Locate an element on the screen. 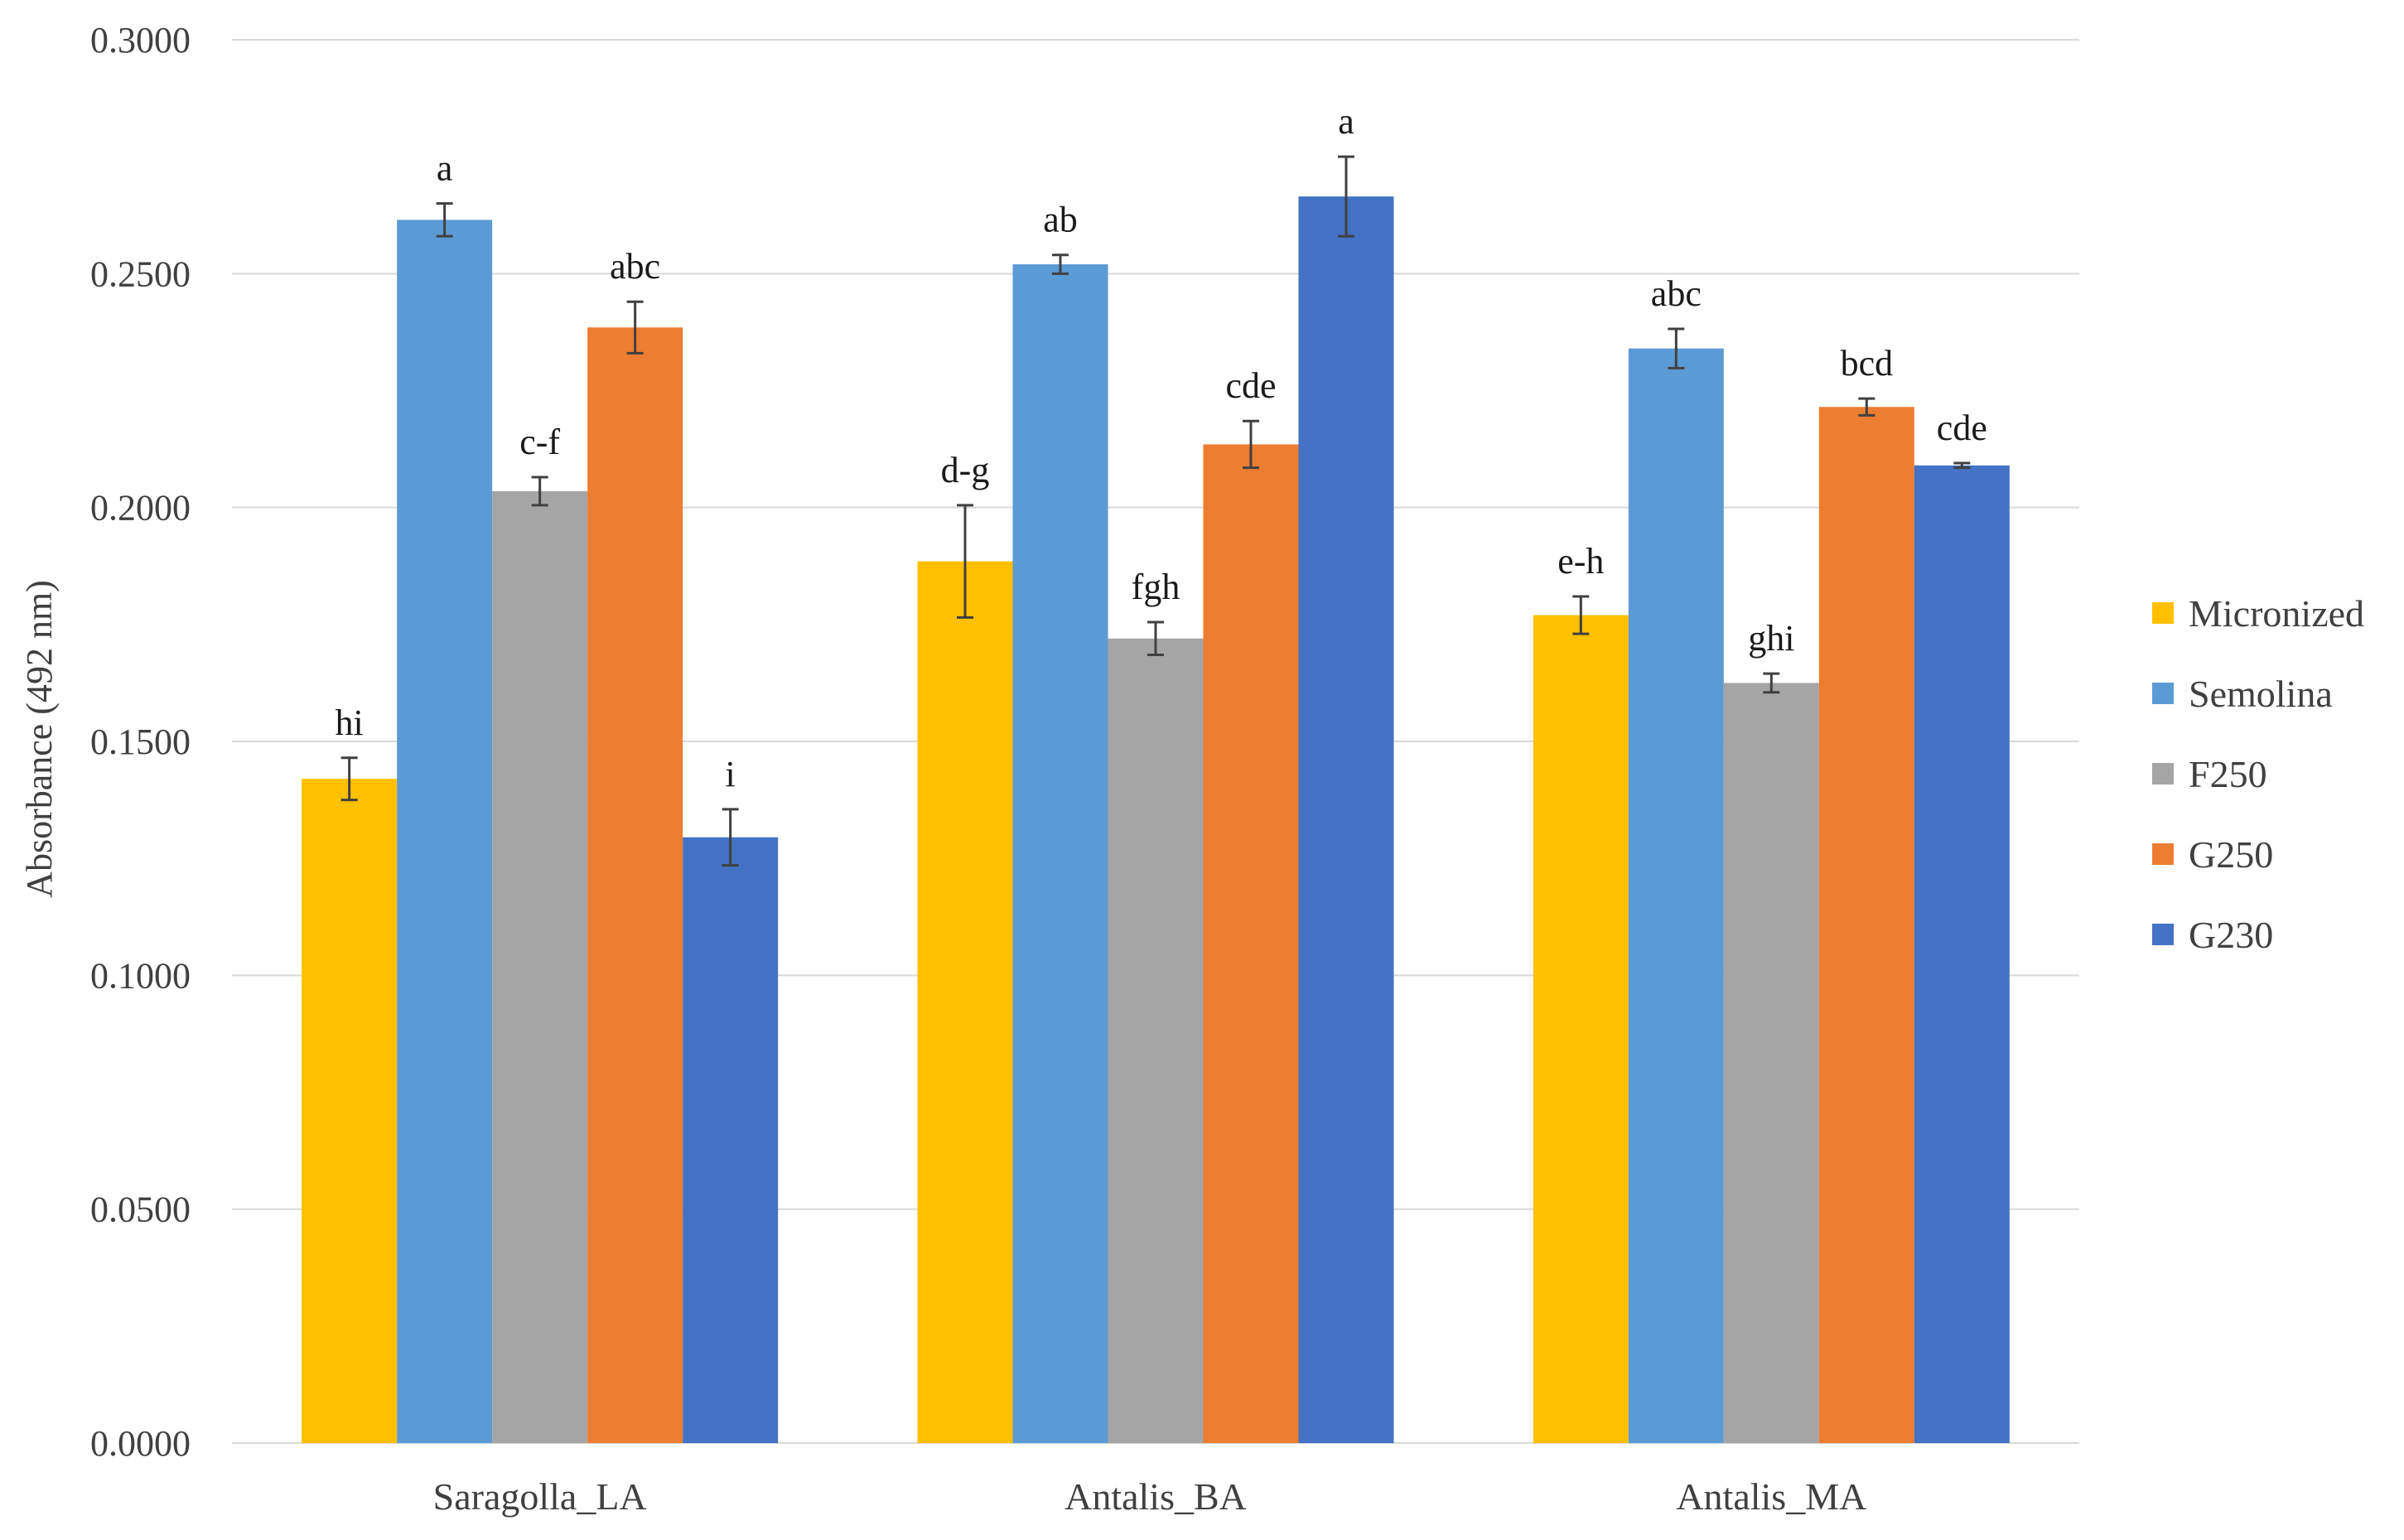 The width and height of the screenshot is (2404, 1540). bar-g230-antalis_ba is located at coordinates (1346, 819).